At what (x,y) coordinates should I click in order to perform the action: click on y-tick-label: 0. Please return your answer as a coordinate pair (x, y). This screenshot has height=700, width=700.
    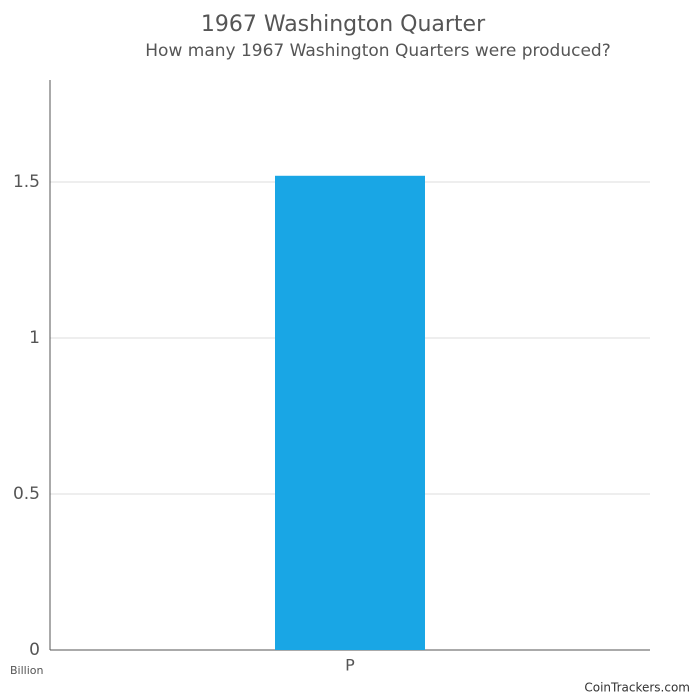
    Looking at the image, I should click on (34, 650).